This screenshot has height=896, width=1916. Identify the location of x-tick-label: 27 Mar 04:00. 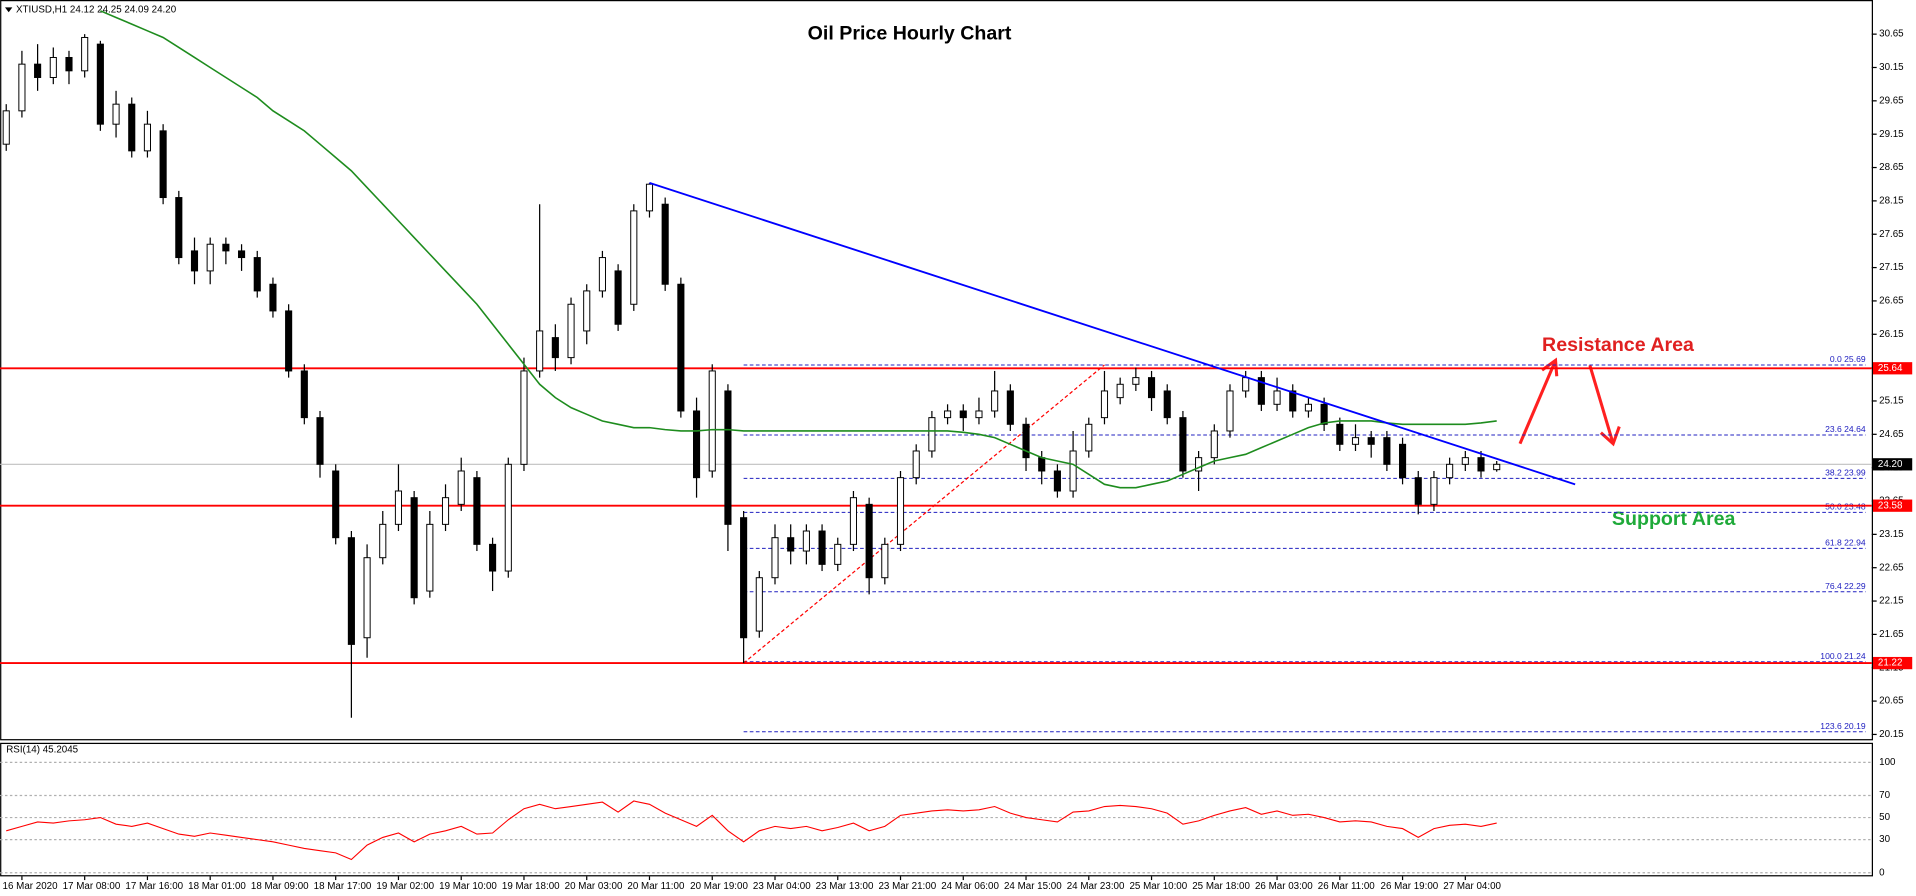
(1472, 886).